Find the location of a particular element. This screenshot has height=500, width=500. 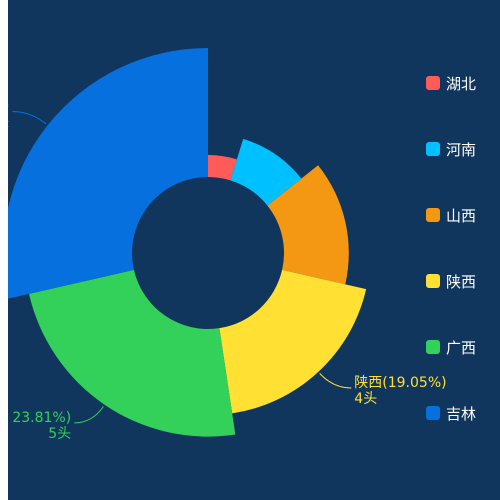

legend-swatch-guangxi is located at coordinates (433, 347).